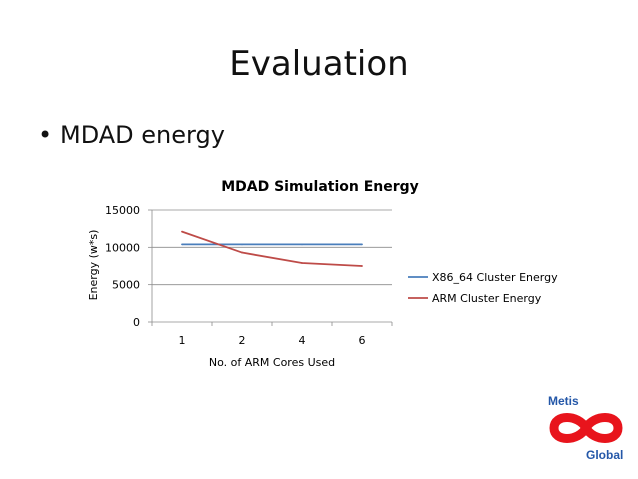  What do you see at coordinates (126, 285) in the screenshot?
I see `y-tick-label: 5000` at bounding box center [126, 285].